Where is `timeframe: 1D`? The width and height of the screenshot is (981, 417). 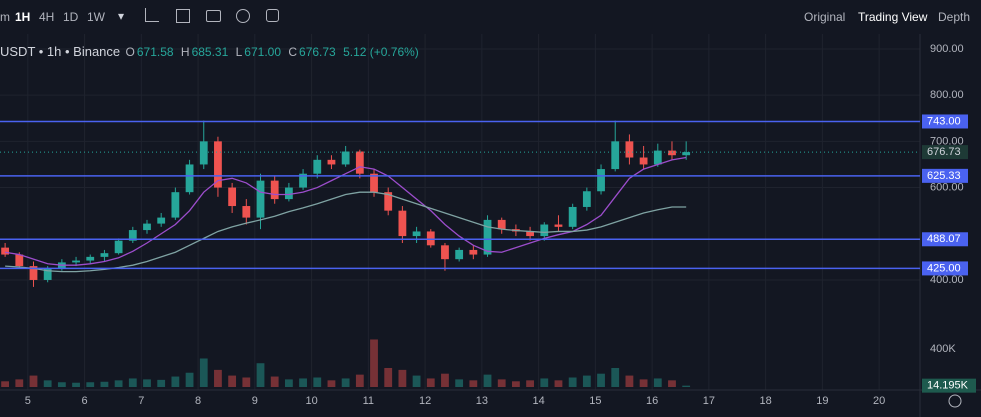 timeframe: 1D is located at coordinates (71, 17).